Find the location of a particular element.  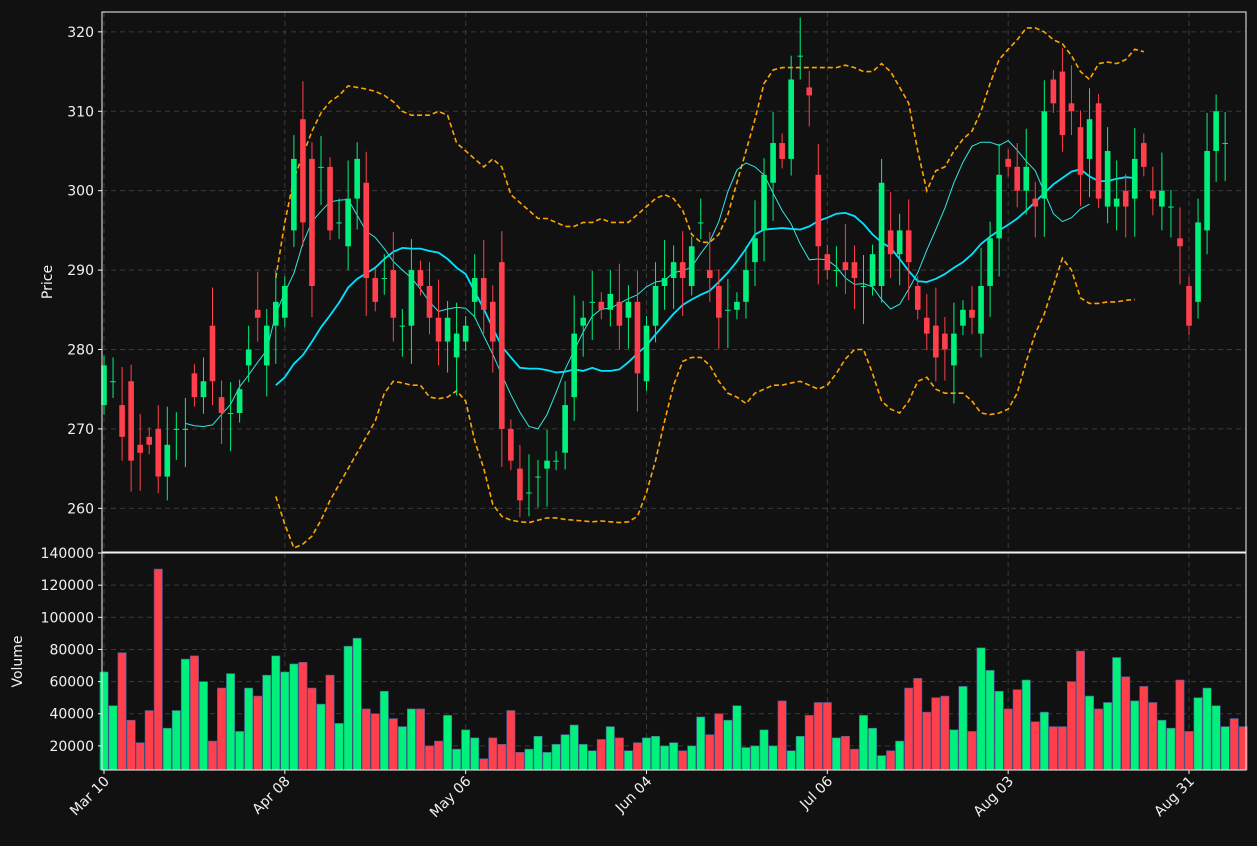

x-tick-label: Jul 06 is located at coordinates (816, 793).